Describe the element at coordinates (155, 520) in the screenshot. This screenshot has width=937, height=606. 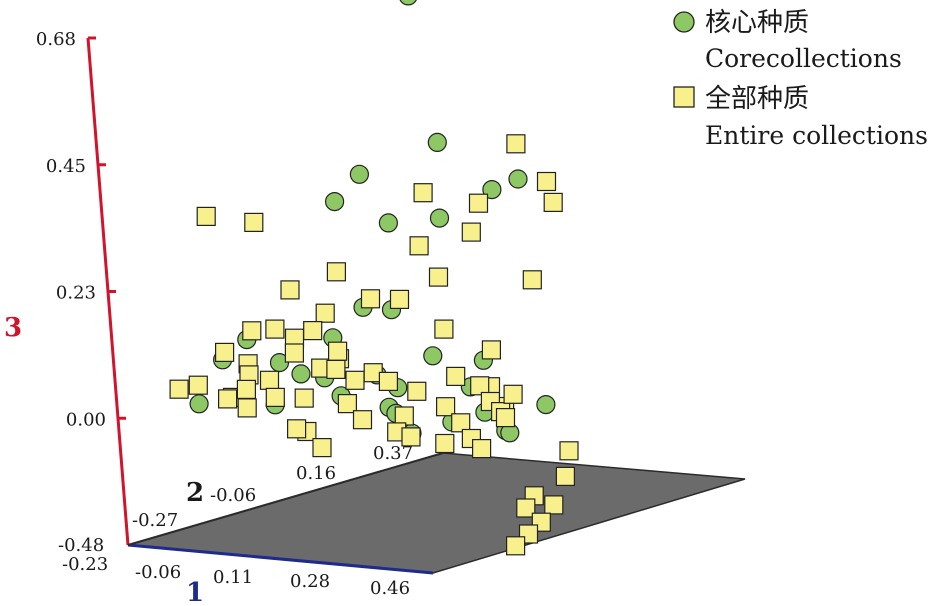
I see `axis-2-tick-label: -0.27` at that location.